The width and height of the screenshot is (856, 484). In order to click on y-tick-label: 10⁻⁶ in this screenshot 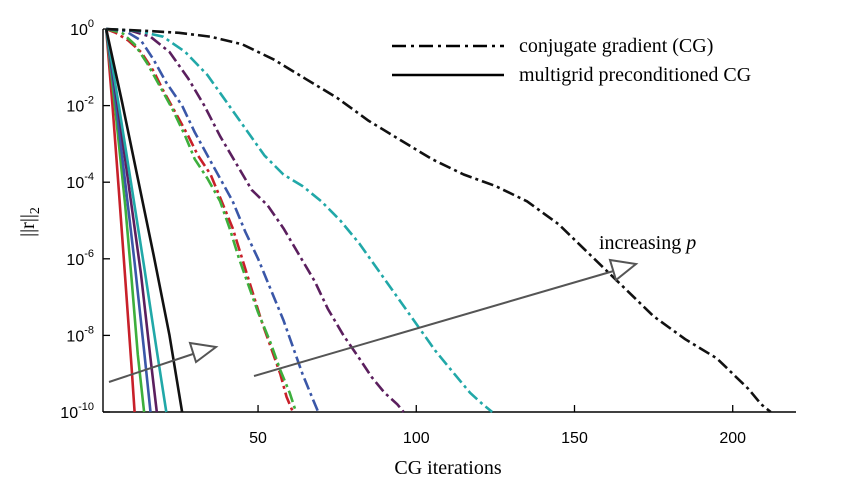, I will do `click(80, 258)`.